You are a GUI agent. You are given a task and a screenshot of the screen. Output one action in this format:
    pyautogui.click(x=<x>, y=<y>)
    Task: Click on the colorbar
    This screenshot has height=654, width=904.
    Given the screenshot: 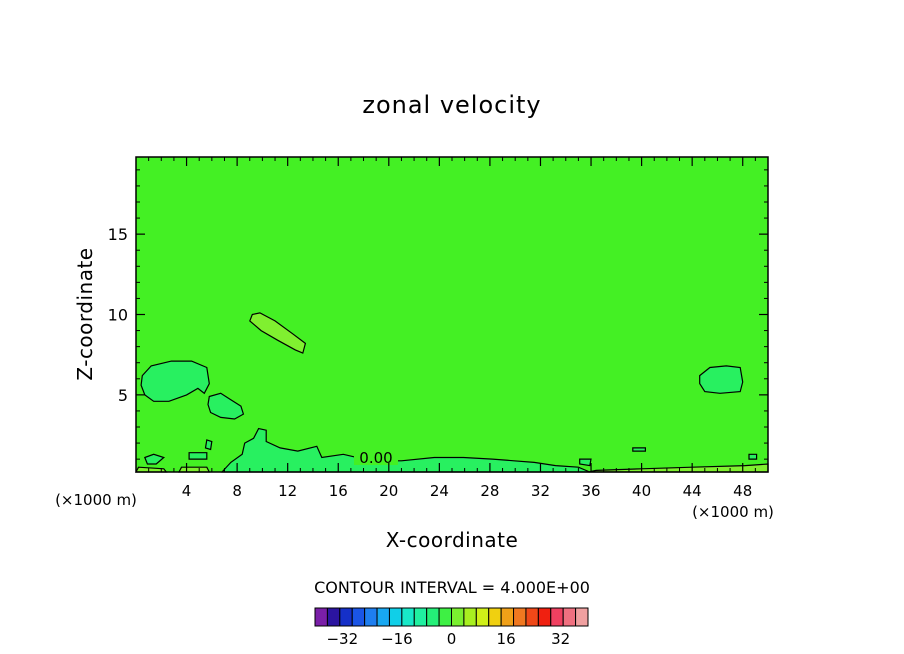 What is the action you would take?
    pyautogui.click(x=451, y=617)
    